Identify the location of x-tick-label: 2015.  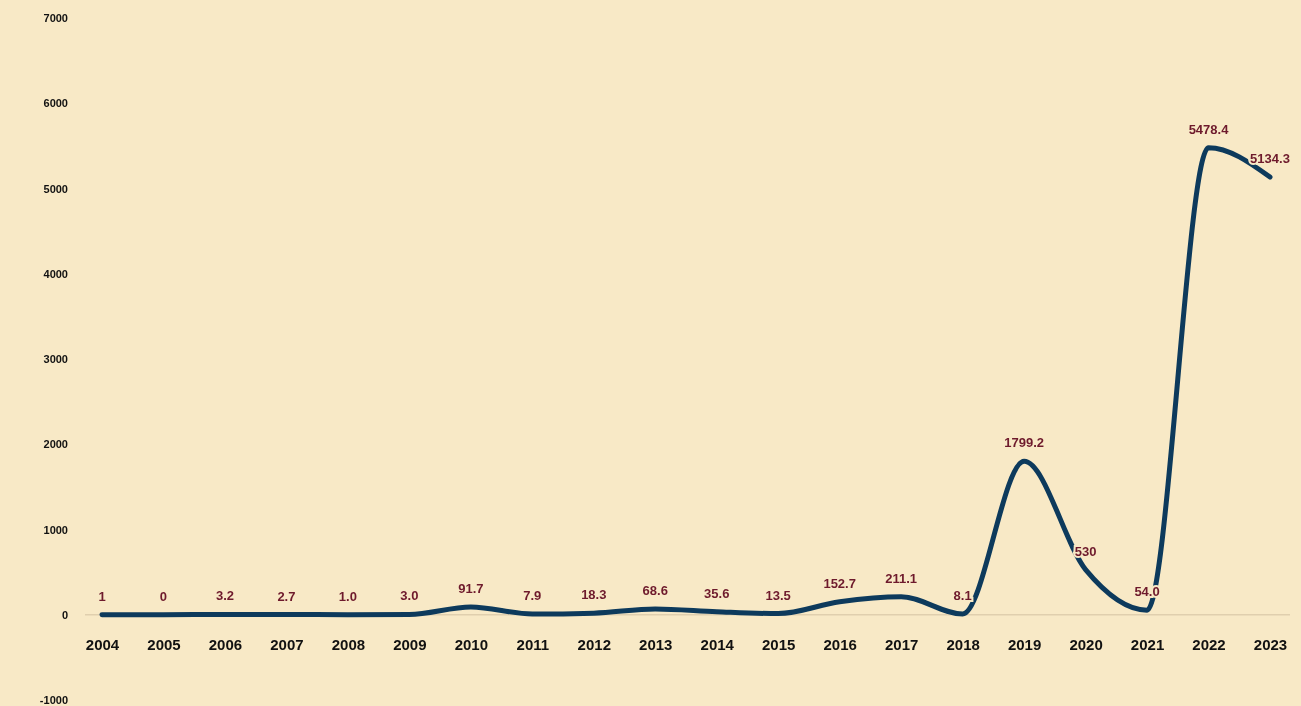
(779, 645).